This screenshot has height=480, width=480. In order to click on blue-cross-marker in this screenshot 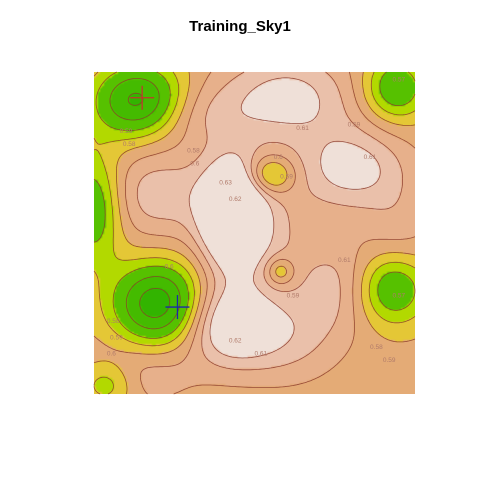, I will do `click(177, 307)`.